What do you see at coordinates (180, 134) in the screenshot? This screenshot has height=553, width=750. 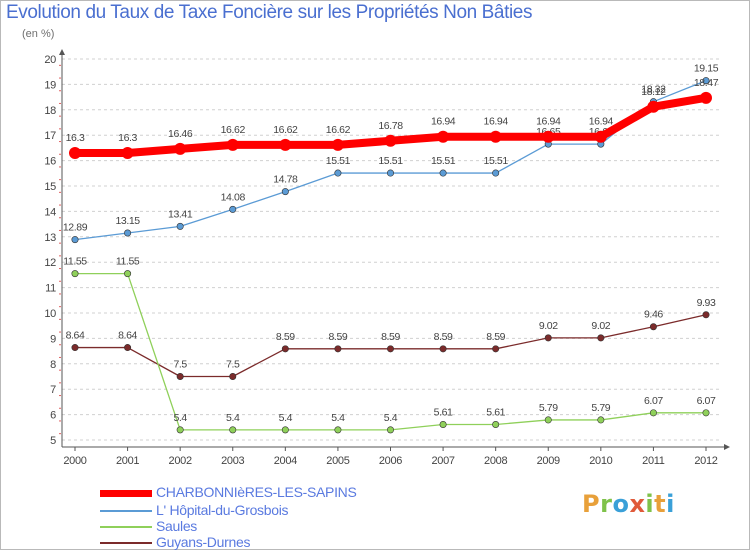 I see `data-label: 16.46` at bounding box center [180, 134].